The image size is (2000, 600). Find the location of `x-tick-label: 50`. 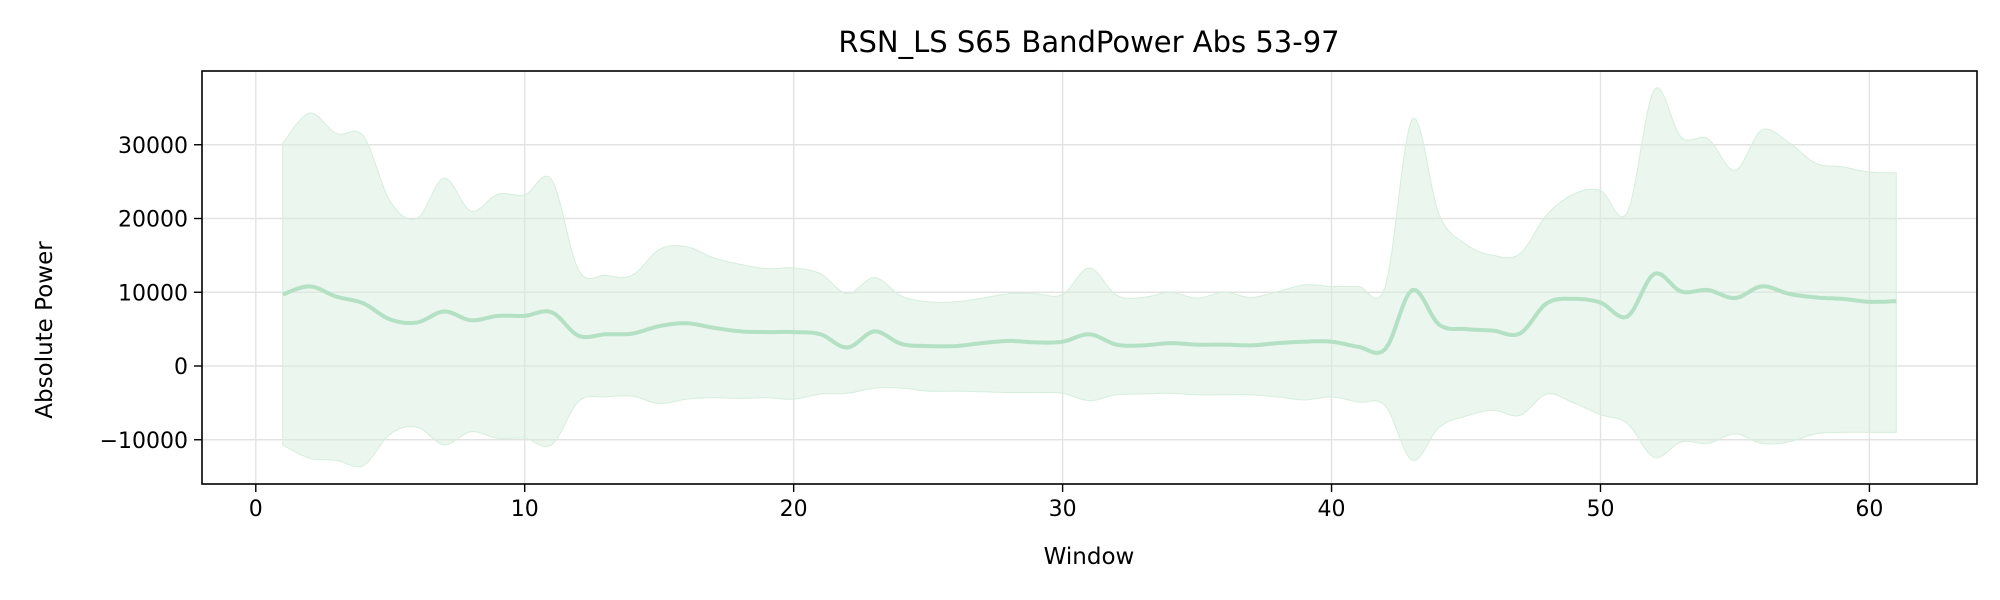

x-tick-label: 50 is located at coordinates (1600, 509).